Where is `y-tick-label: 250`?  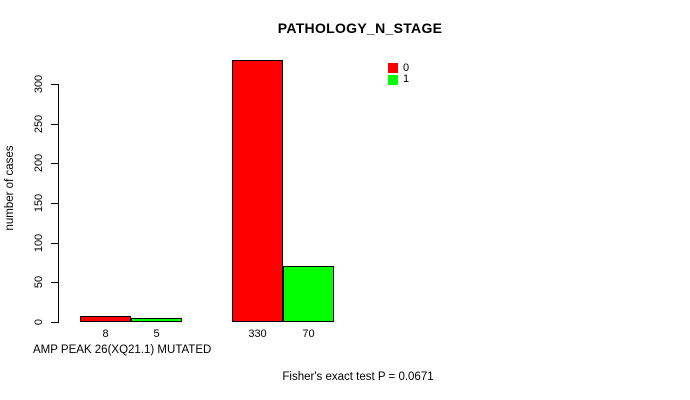
y-tick-label: 250 is located at coordinates (39, 124).